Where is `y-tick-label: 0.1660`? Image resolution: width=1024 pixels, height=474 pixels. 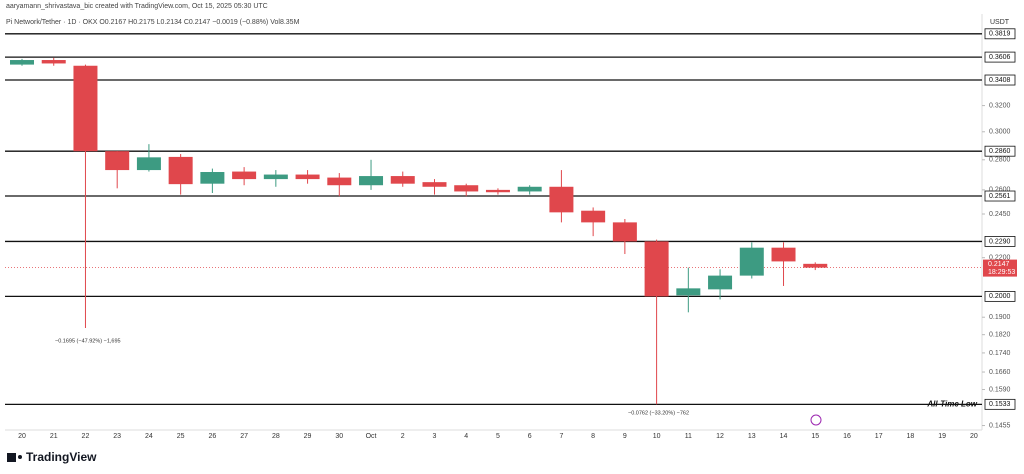
y-tick-label: 0.1660 is located at coordinates (1000, 372).